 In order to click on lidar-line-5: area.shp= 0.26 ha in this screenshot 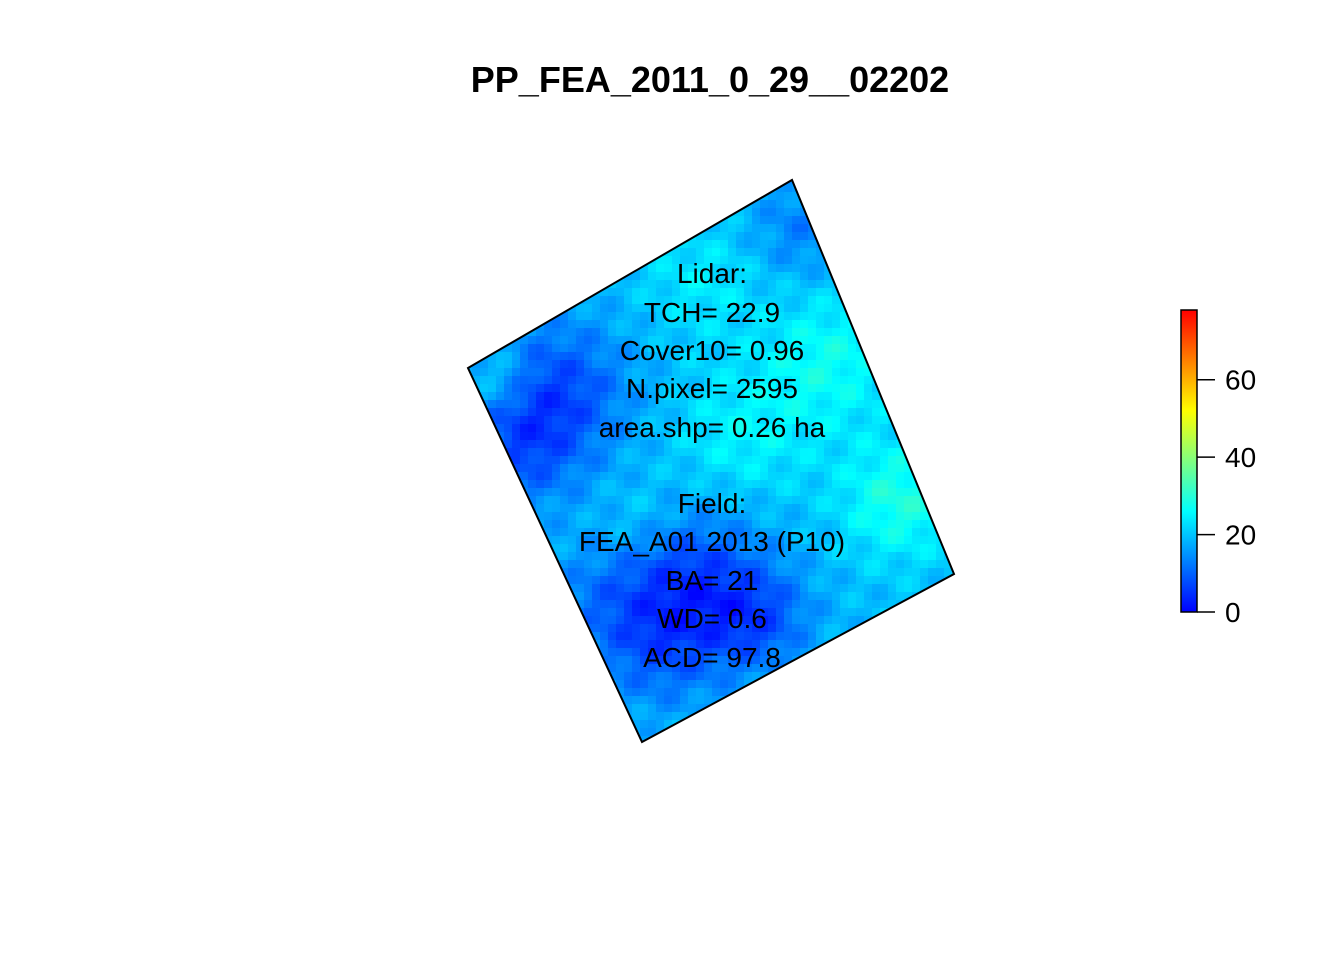, I will do `click(712, 427)`.